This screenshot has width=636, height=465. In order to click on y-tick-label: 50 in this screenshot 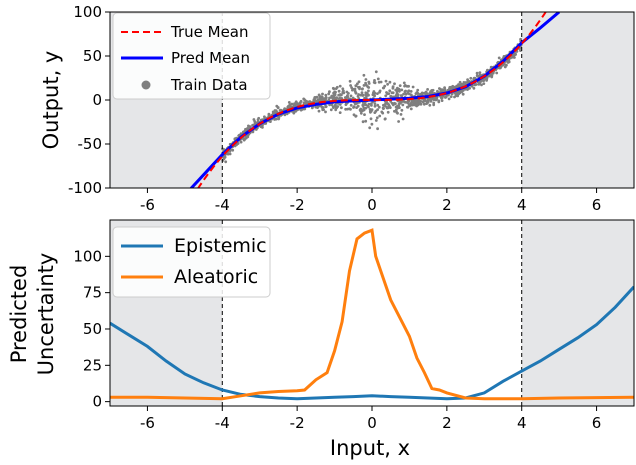, I will do `click(92, 329)`.